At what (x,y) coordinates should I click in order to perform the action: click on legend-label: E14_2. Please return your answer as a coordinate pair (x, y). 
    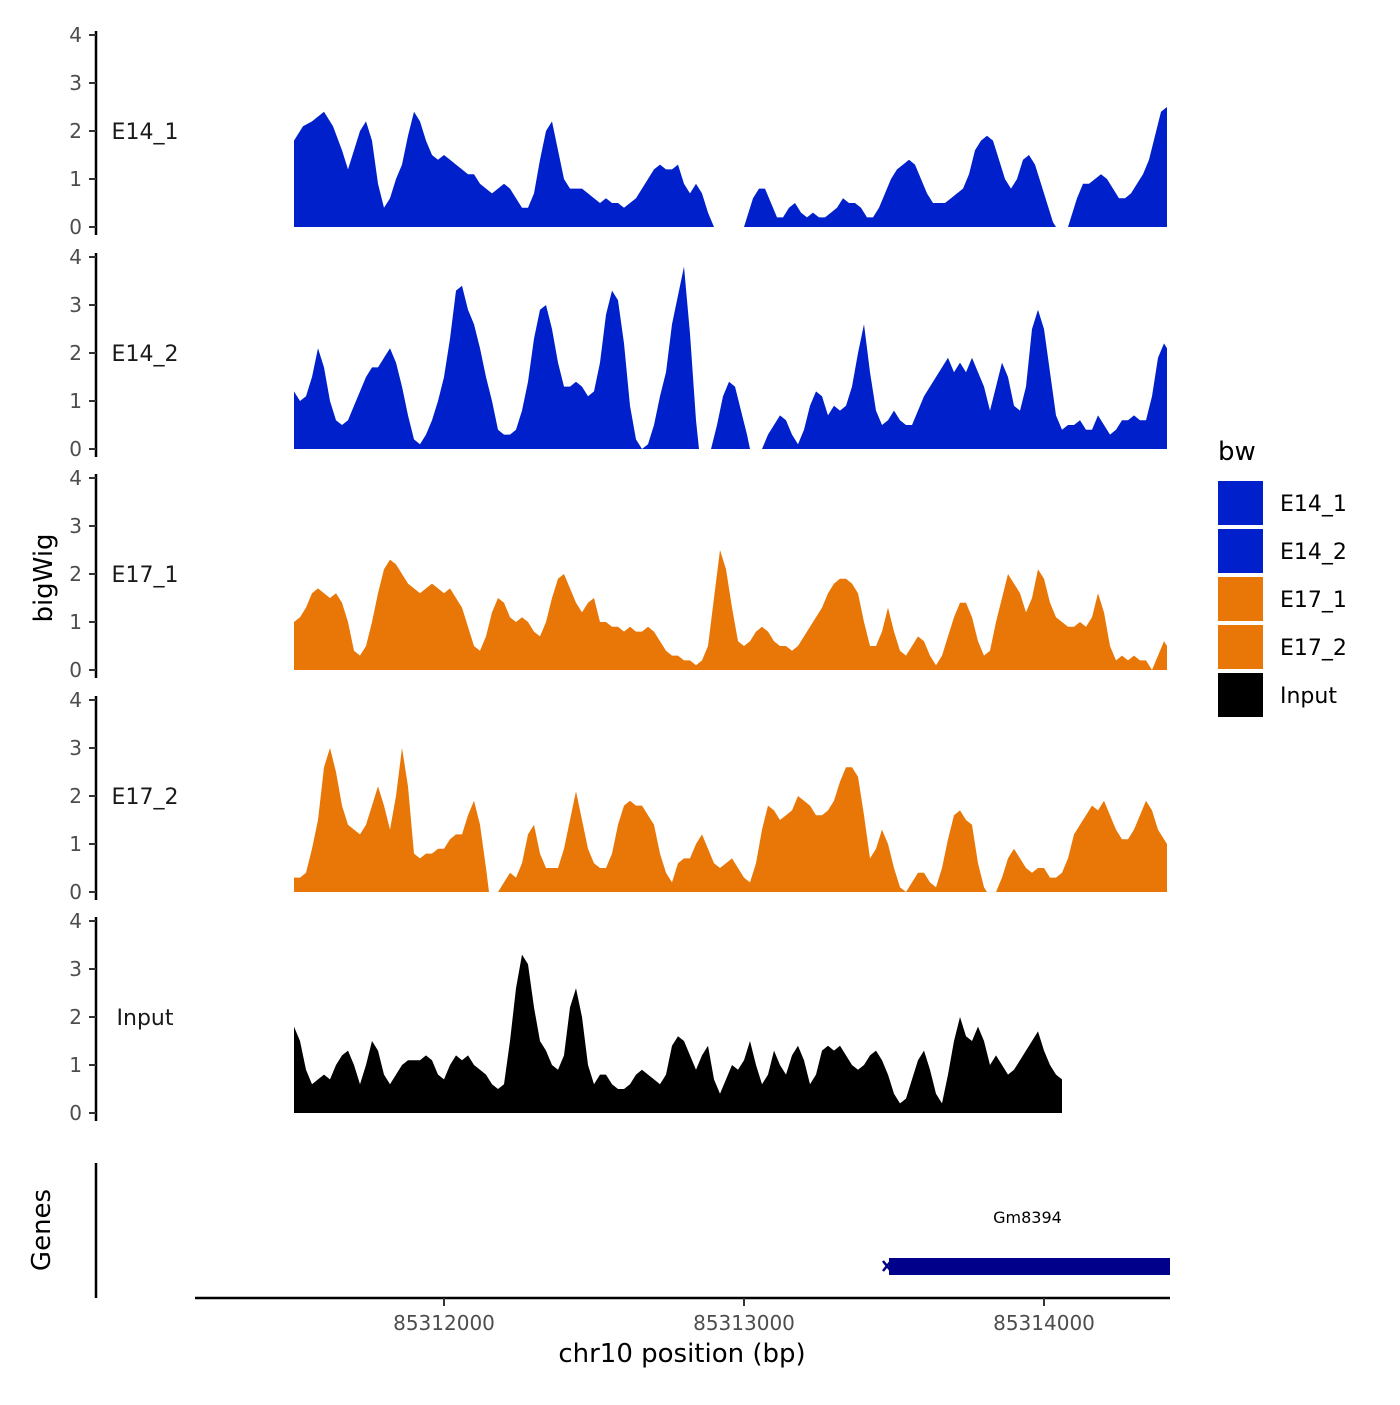
    Looking at the image, I should click on (1313, 552).